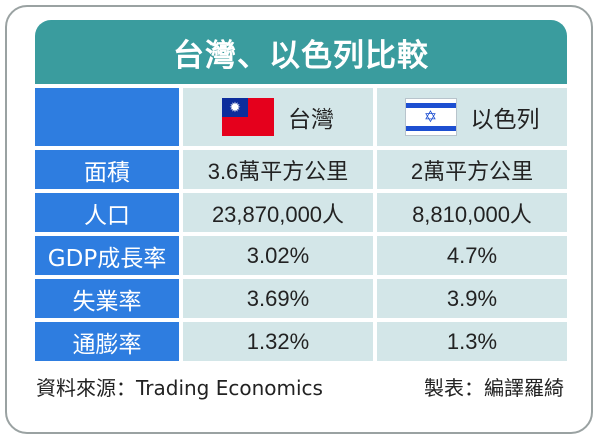  What do you see at coordinates (301, 52) in the screenshot?
I see `page-title: 台灣、以色列比較` at bounding box center [301, 52].